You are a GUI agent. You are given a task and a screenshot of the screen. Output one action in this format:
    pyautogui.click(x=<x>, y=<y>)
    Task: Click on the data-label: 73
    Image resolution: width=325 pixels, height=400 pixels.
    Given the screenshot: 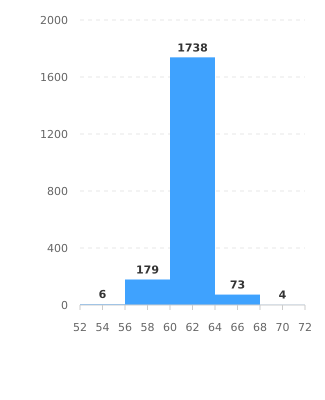 What is the action you would take?
    pyautogui.click(x=238, y=285)
    